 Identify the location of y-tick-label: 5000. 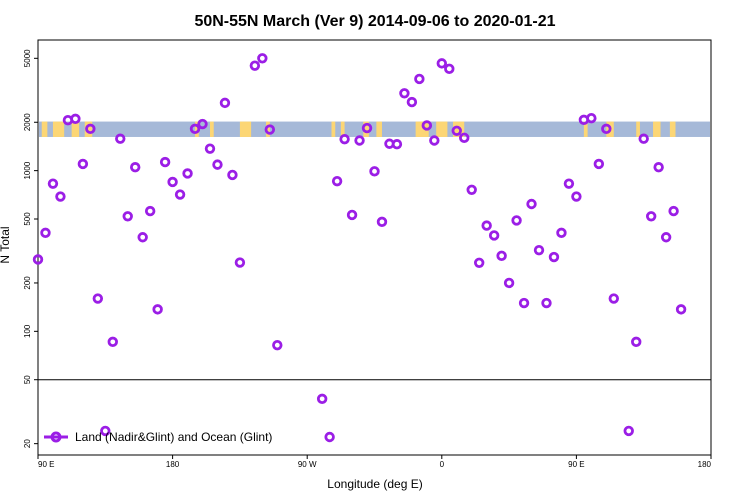
(27, 58).